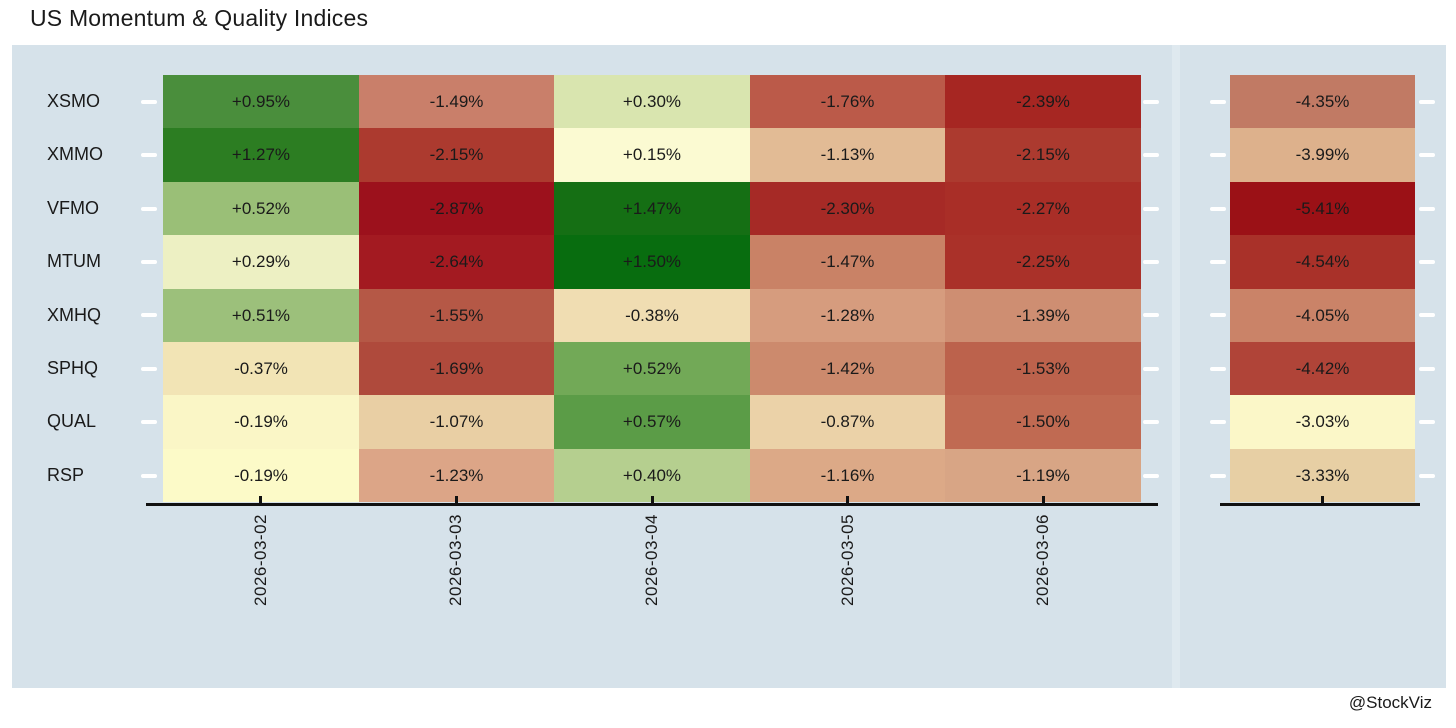 The image size is (1456, 728). What do you see at coordinates (1322, 262) in the screenshot?
I see `summary-cell: -4.54%` at bounding box center [1322, 262].